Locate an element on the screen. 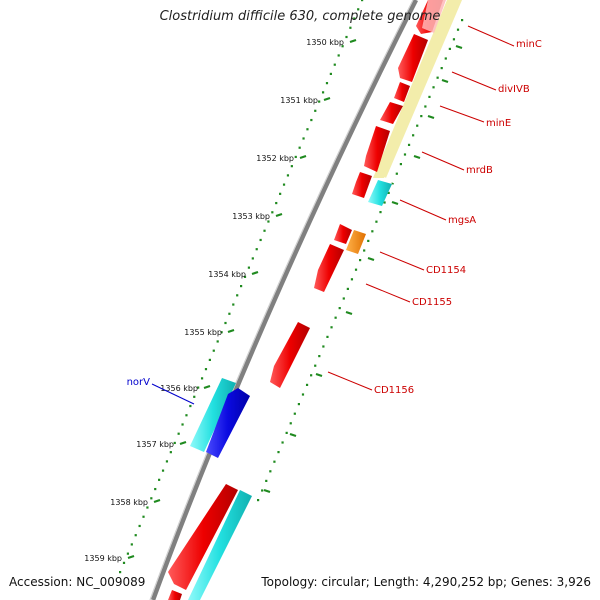  gene-label: mrdB is located at coordinates (479, 170).